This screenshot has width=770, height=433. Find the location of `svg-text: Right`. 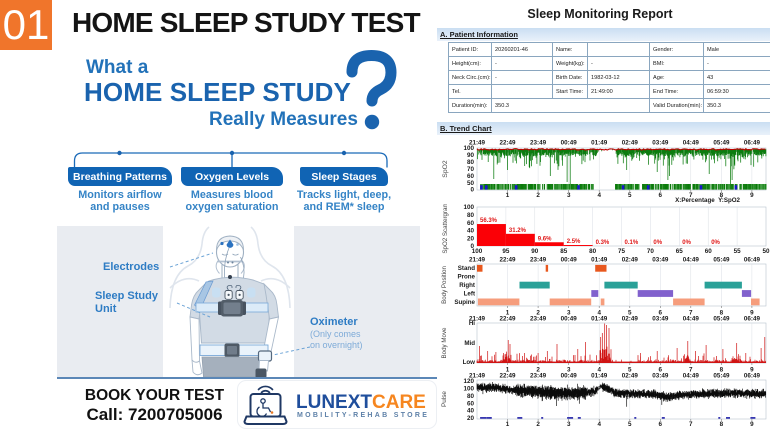

svg-text: Right is located at coordinates (467, 285).